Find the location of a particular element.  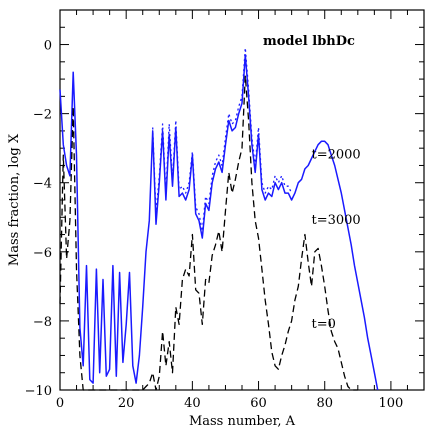

curve-annotation: t=3000 is located at coordinates (335, 220).